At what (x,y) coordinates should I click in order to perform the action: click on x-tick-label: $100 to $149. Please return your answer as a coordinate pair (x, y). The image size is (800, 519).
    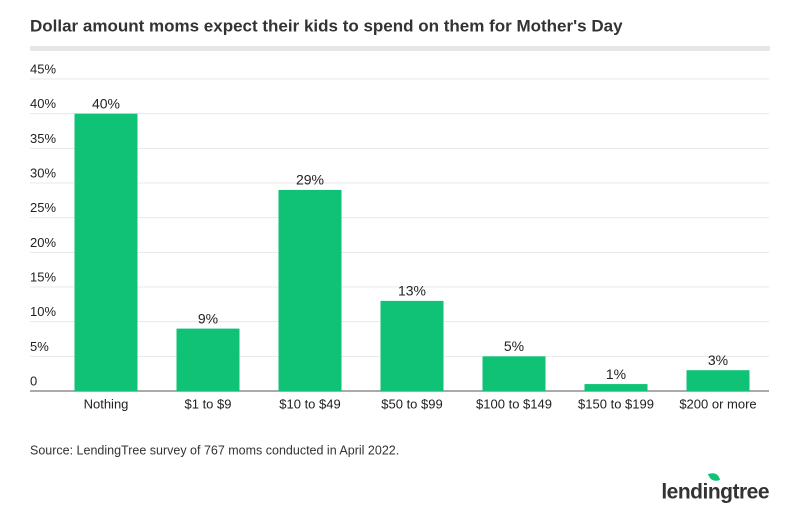
    Looking at the image, I should click on (514, 403).